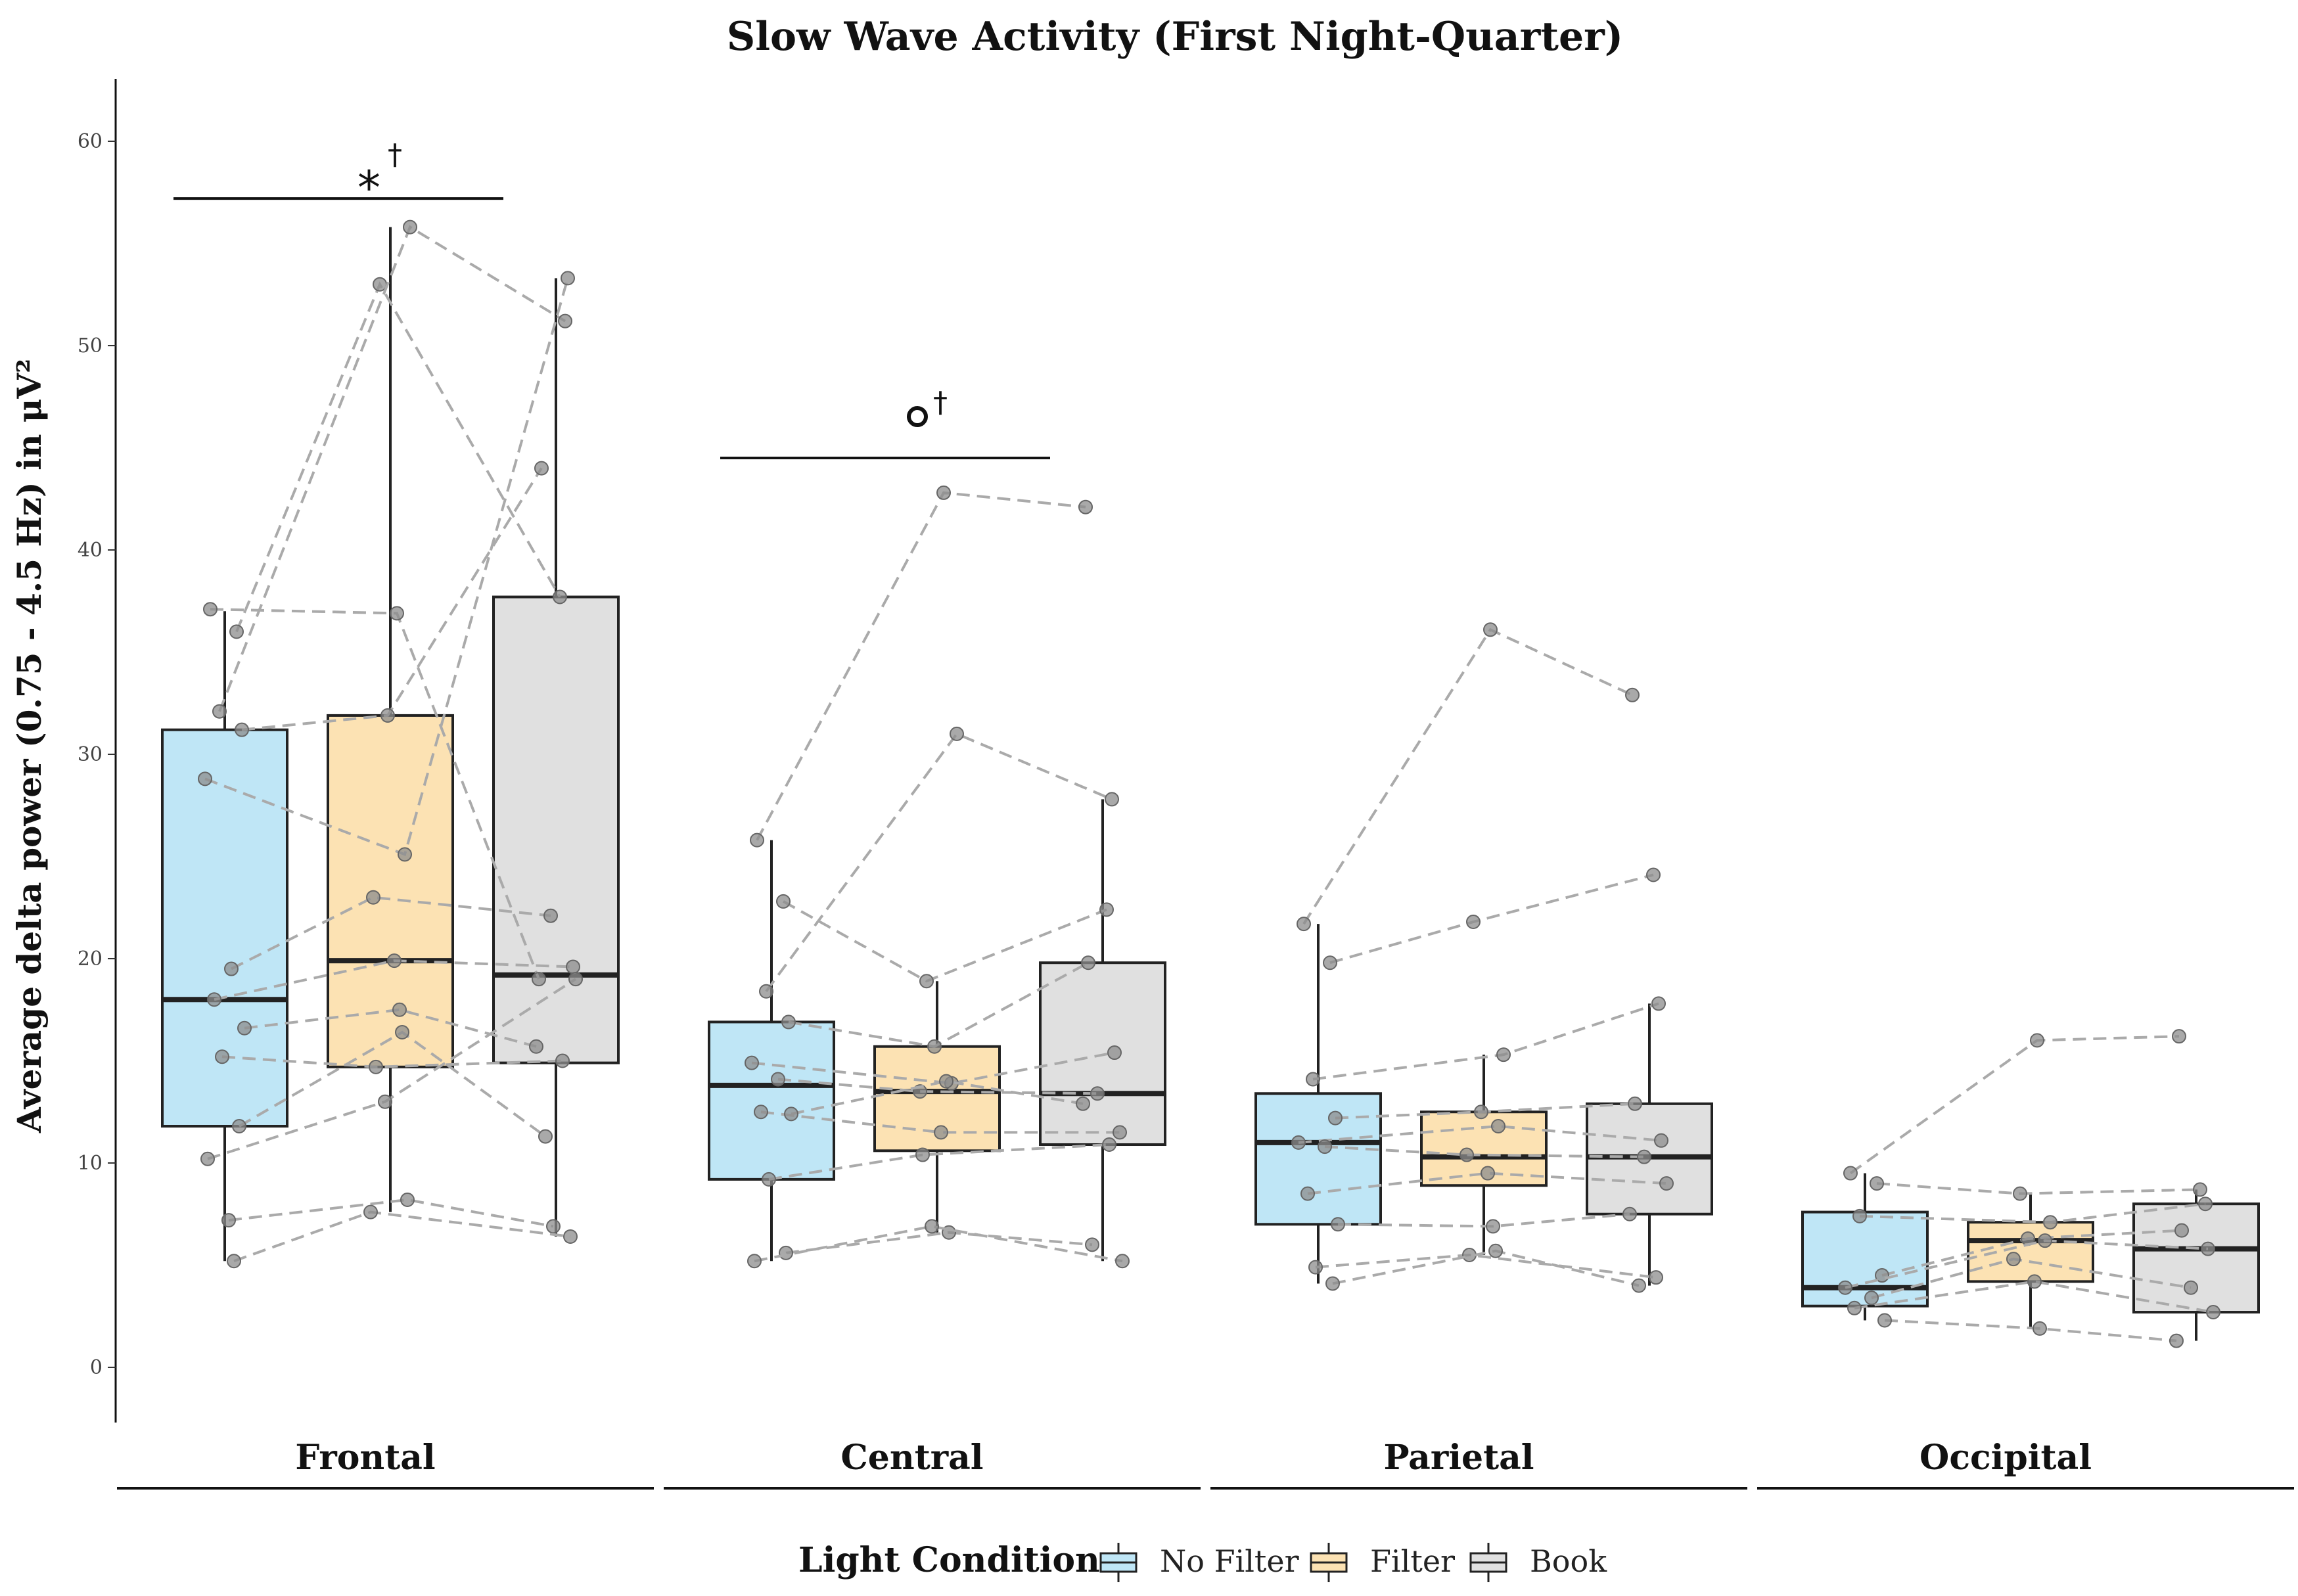 The image size is (2298, 1596). What do you see at coordinates (912, 1458) in the screenshot?
I see `region-label: Central` at bounding box center [912, 1458].